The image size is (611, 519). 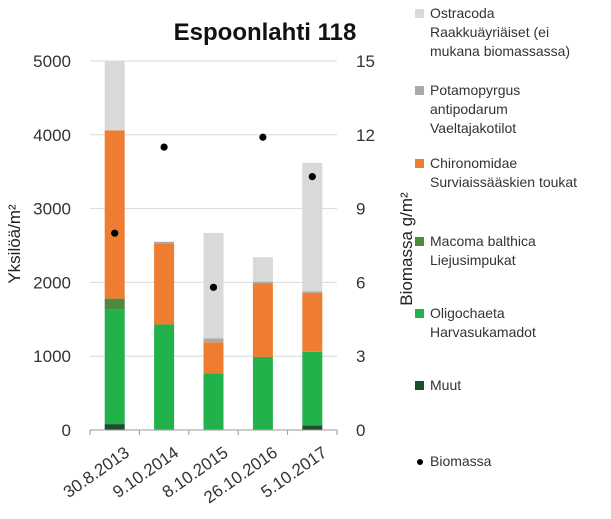 What do you see at coordinates (504, 172) in the screenshot?
I see `legend-label: Chironomidae Surviaissääskien toukat` at bounding box center [504, 172].